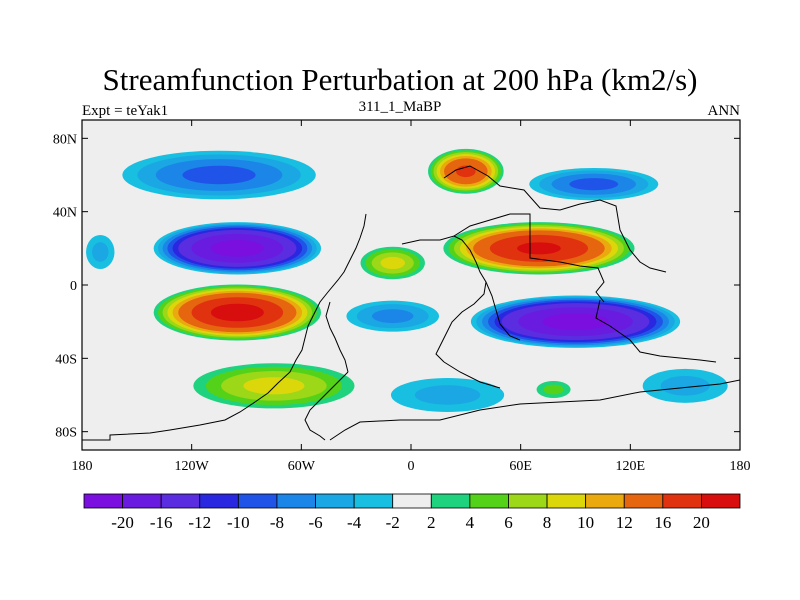 Image resolution: width=800 pixels, height=600 pixels. Describe the element at coordinates (66, 433) in the screenshot. I see `y-tick-label: 80S` at that location.